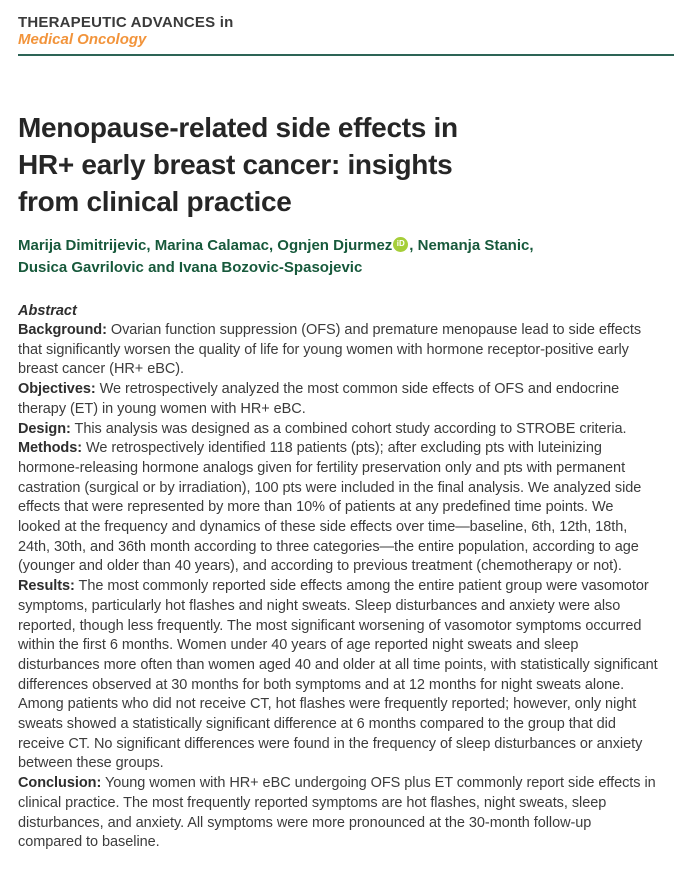 This screenshot has height=874, width=682. I want to click on journal-name: Medical Oncology, so click(82, 39).